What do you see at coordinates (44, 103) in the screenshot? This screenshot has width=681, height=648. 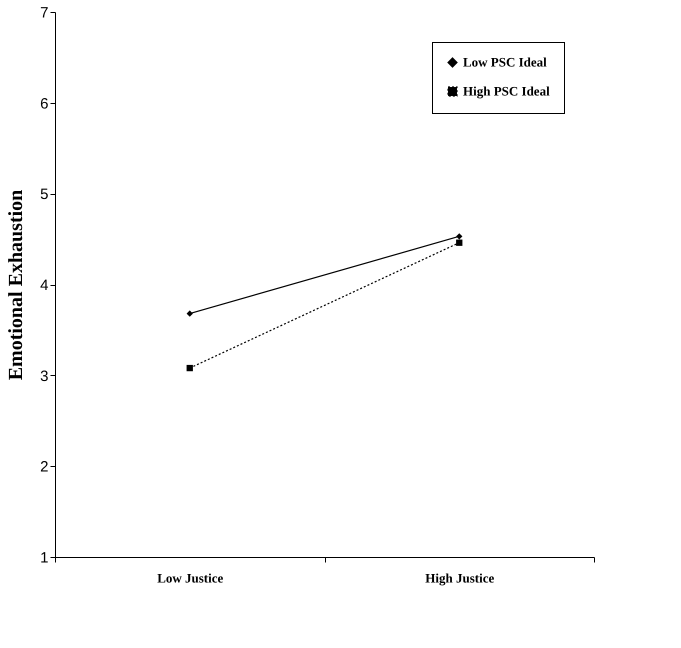 I see `y-tick-label: 6` at bounding box center [44, 103].